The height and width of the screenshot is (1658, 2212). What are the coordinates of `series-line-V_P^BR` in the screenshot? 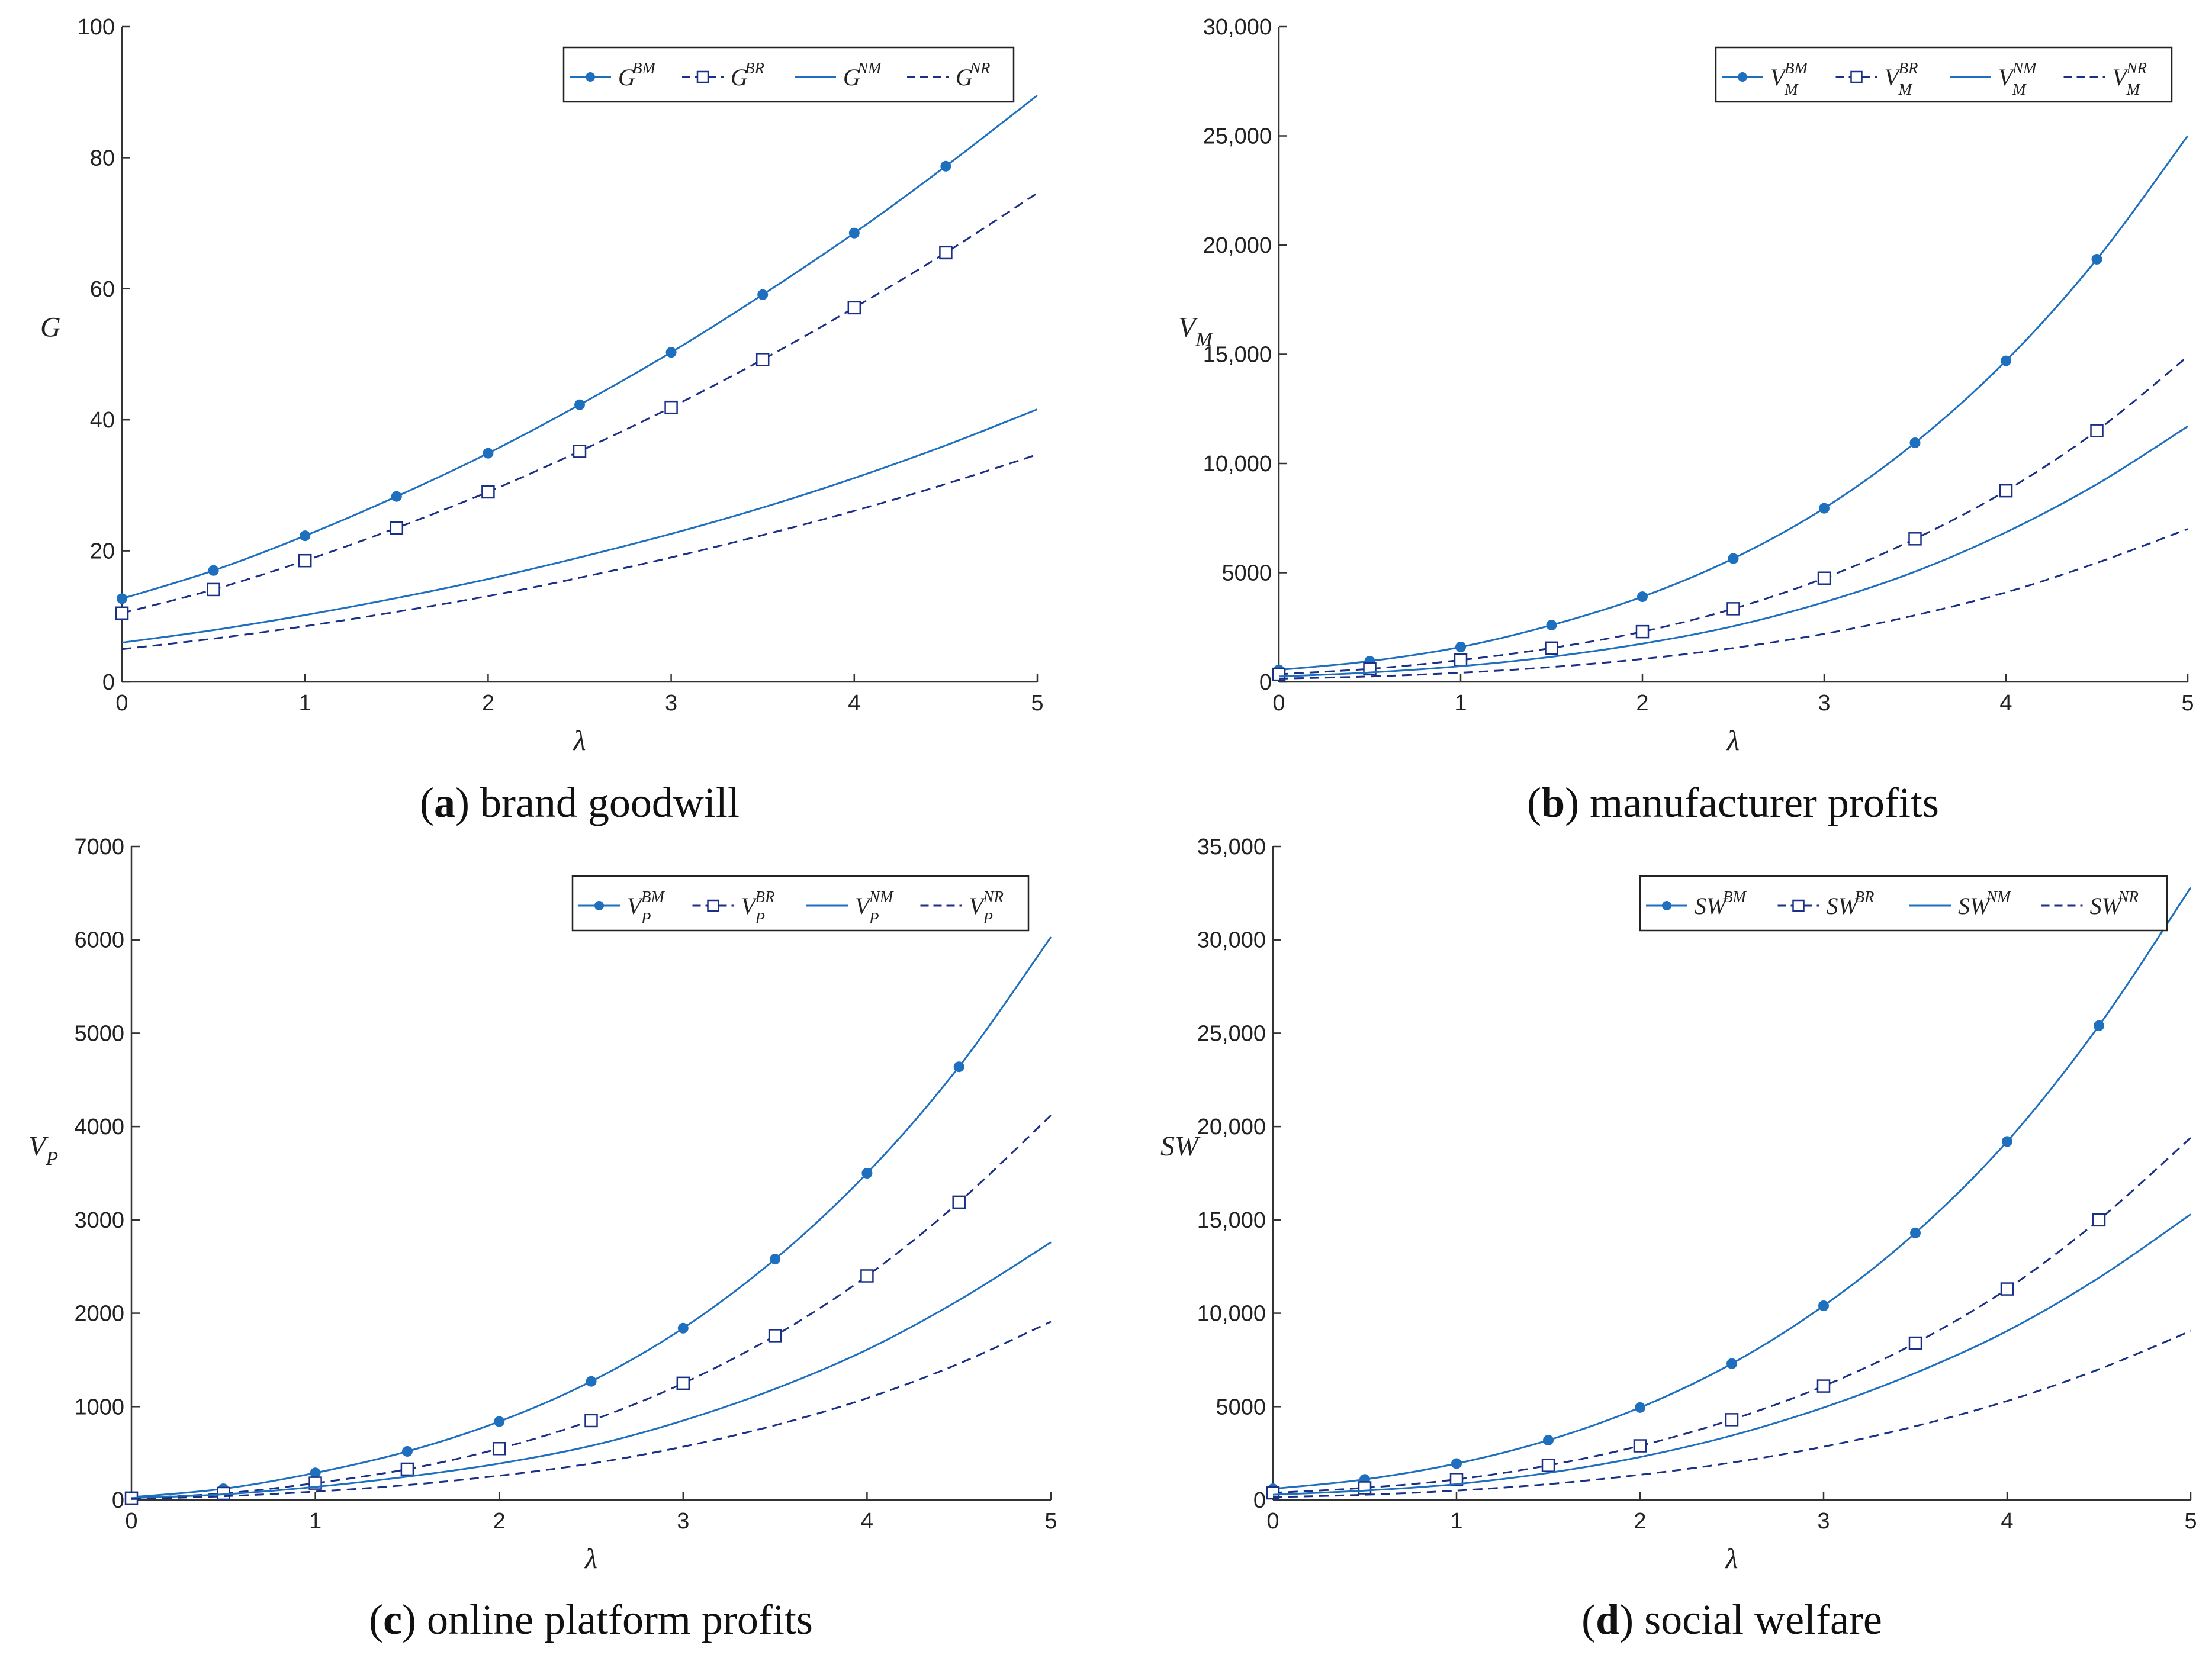 It's located at (591, 1307).